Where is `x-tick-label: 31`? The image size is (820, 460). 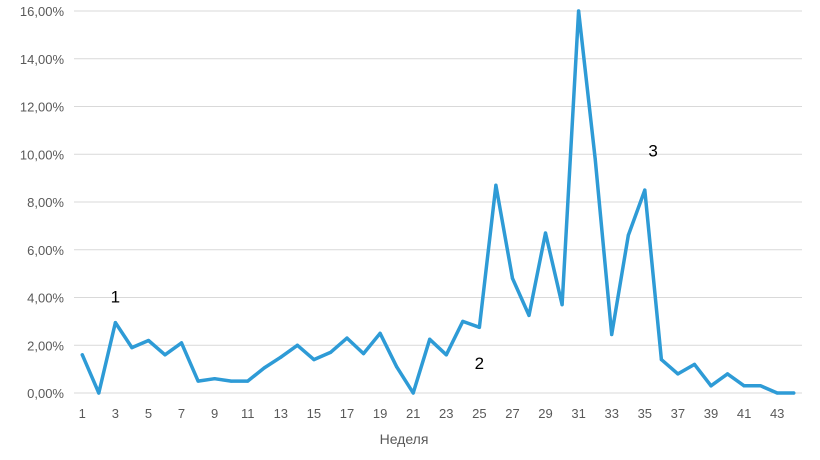
x-tick-label: 31 is located at coordinates (578, 413).